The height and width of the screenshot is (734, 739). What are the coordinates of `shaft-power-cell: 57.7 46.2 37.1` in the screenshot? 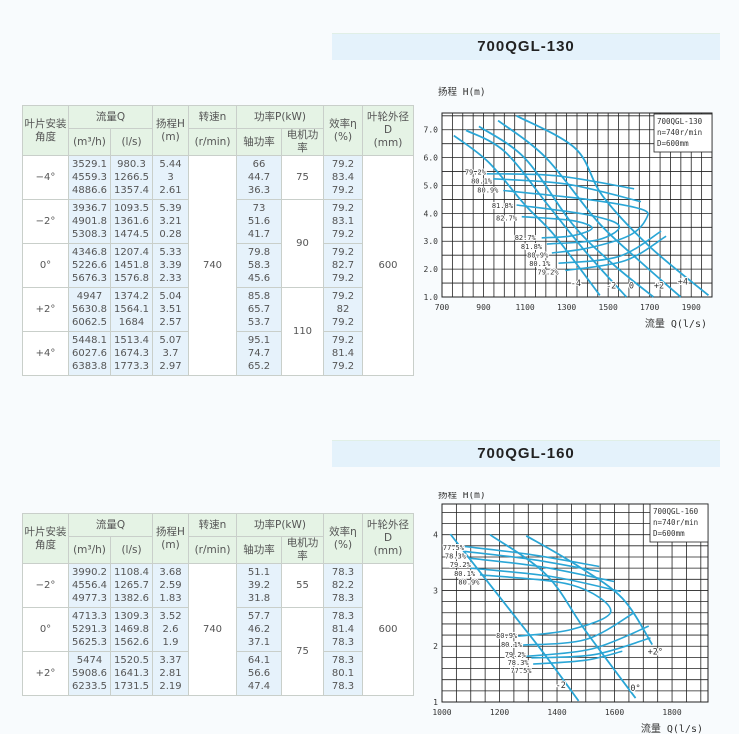 It's located at (259, 629).